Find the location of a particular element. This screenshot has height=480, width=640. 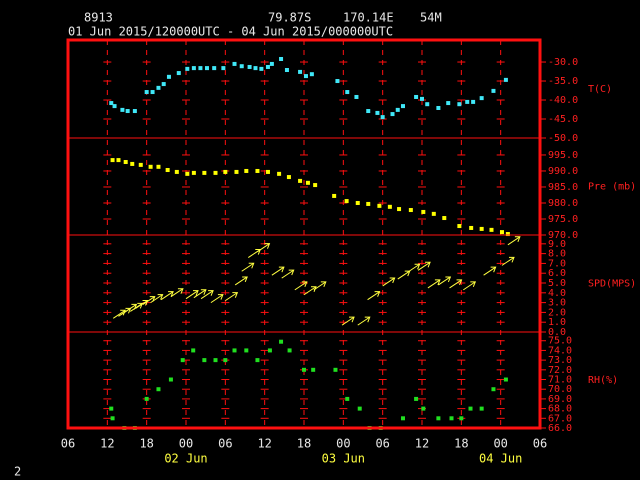

y-tick-label: 9.0 is located at coordinates (557, 244).